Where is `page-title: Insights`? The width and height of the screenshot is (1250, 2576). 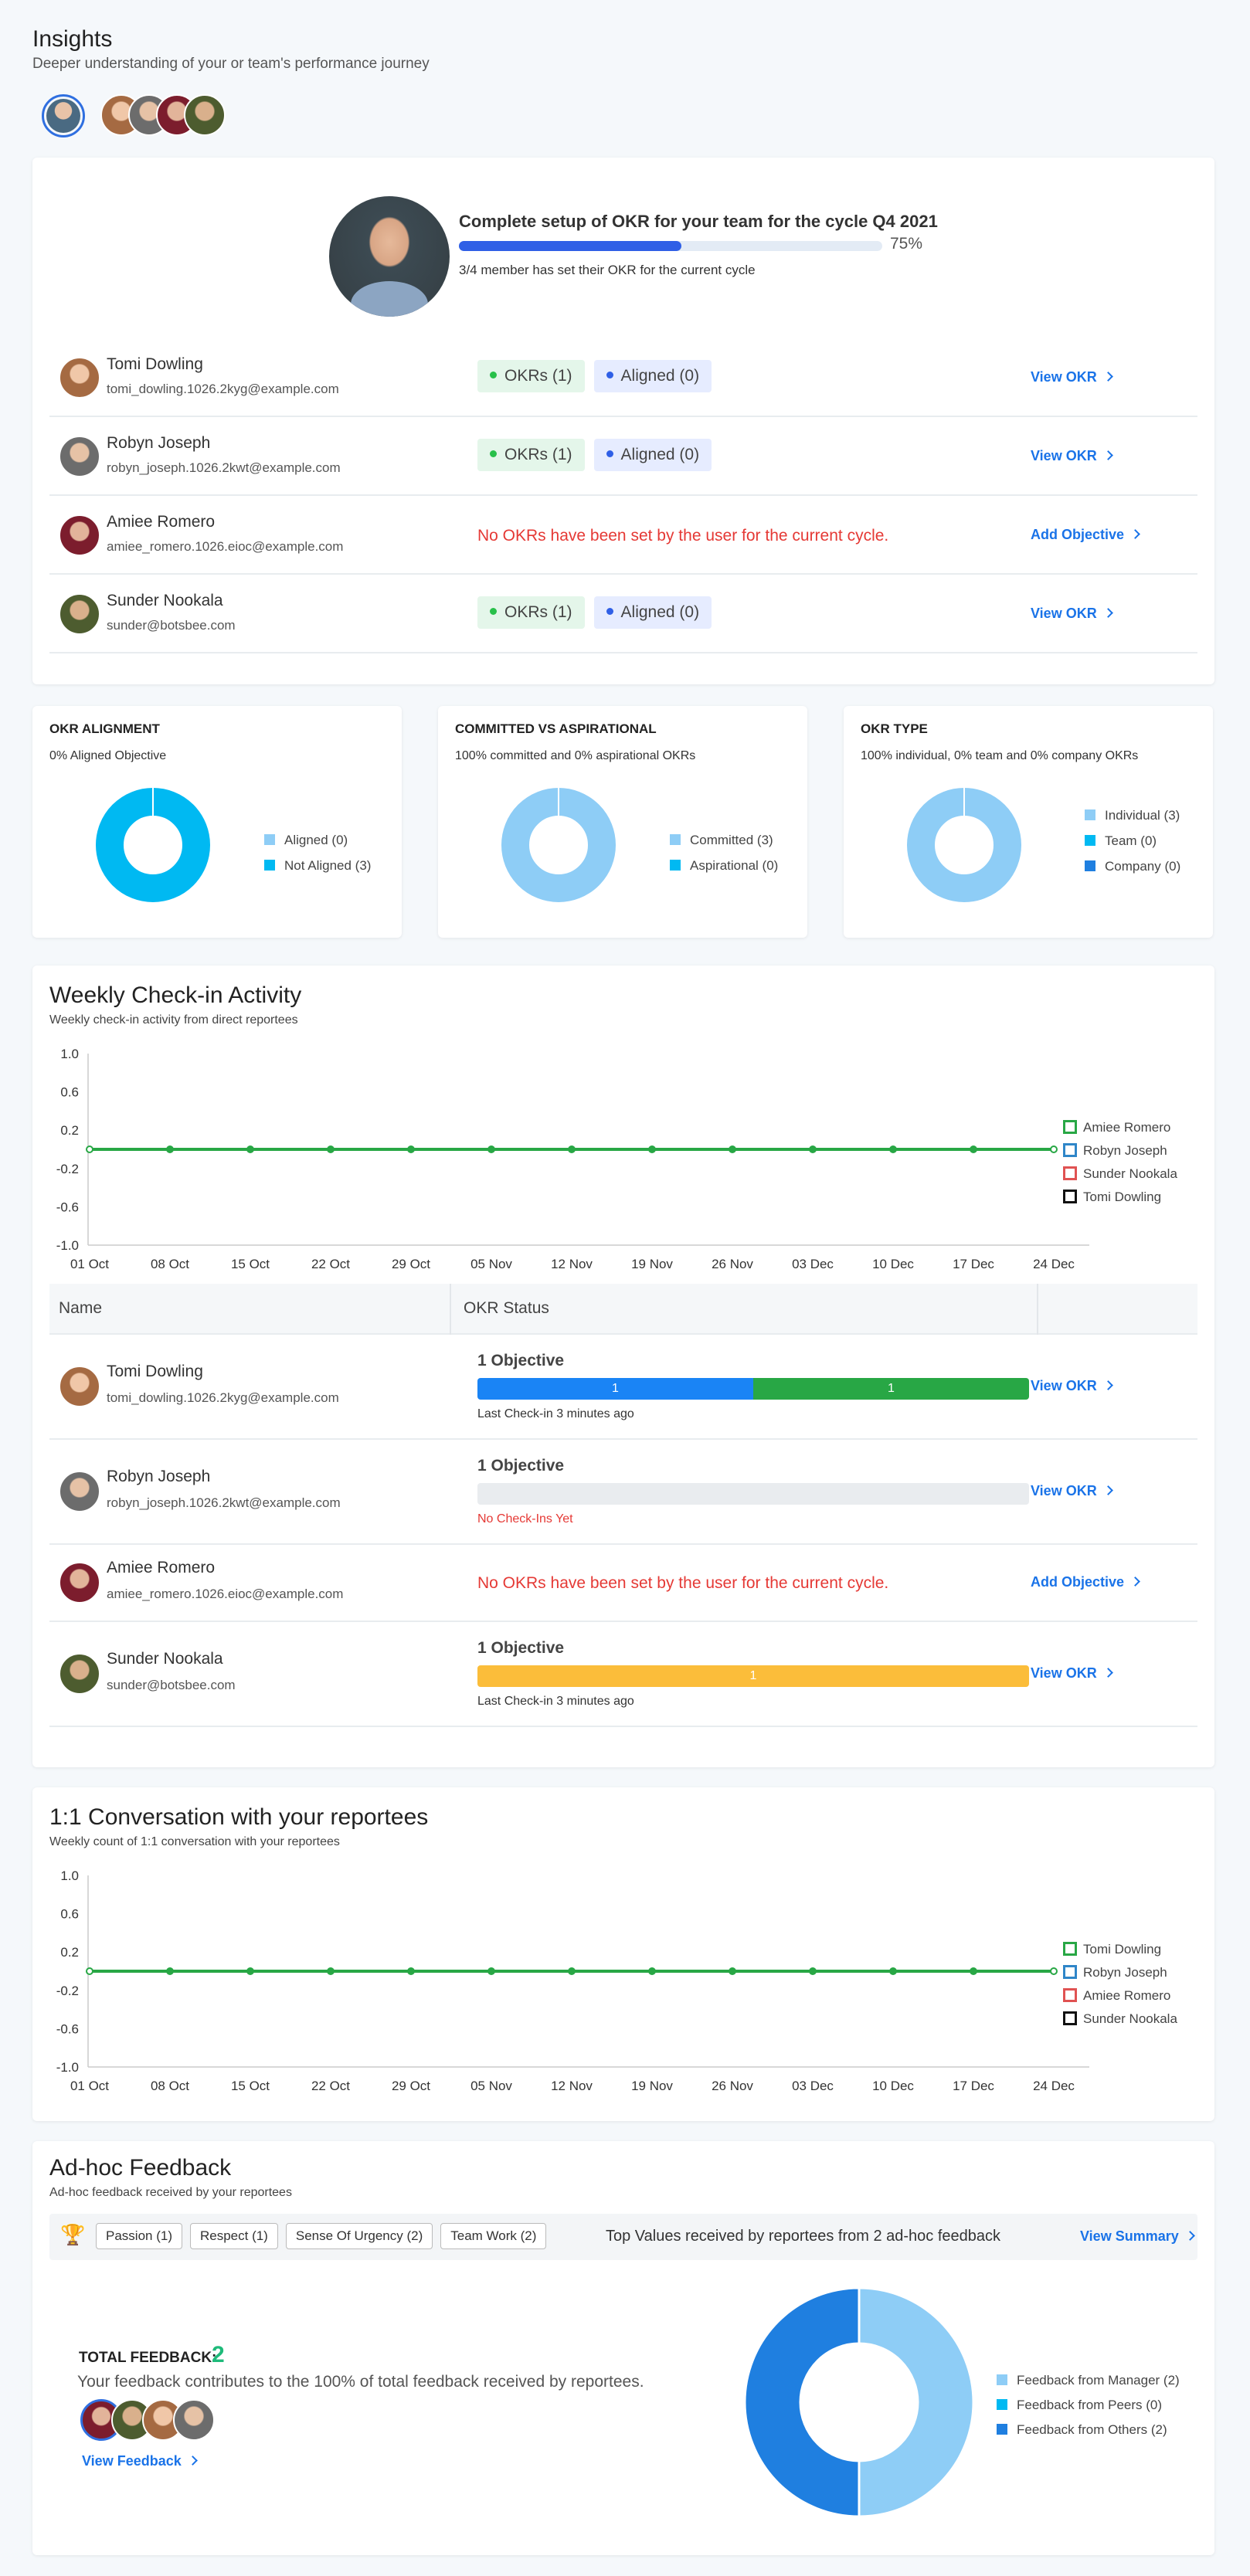
page-title: Insights is located at coordinates (72, 39).